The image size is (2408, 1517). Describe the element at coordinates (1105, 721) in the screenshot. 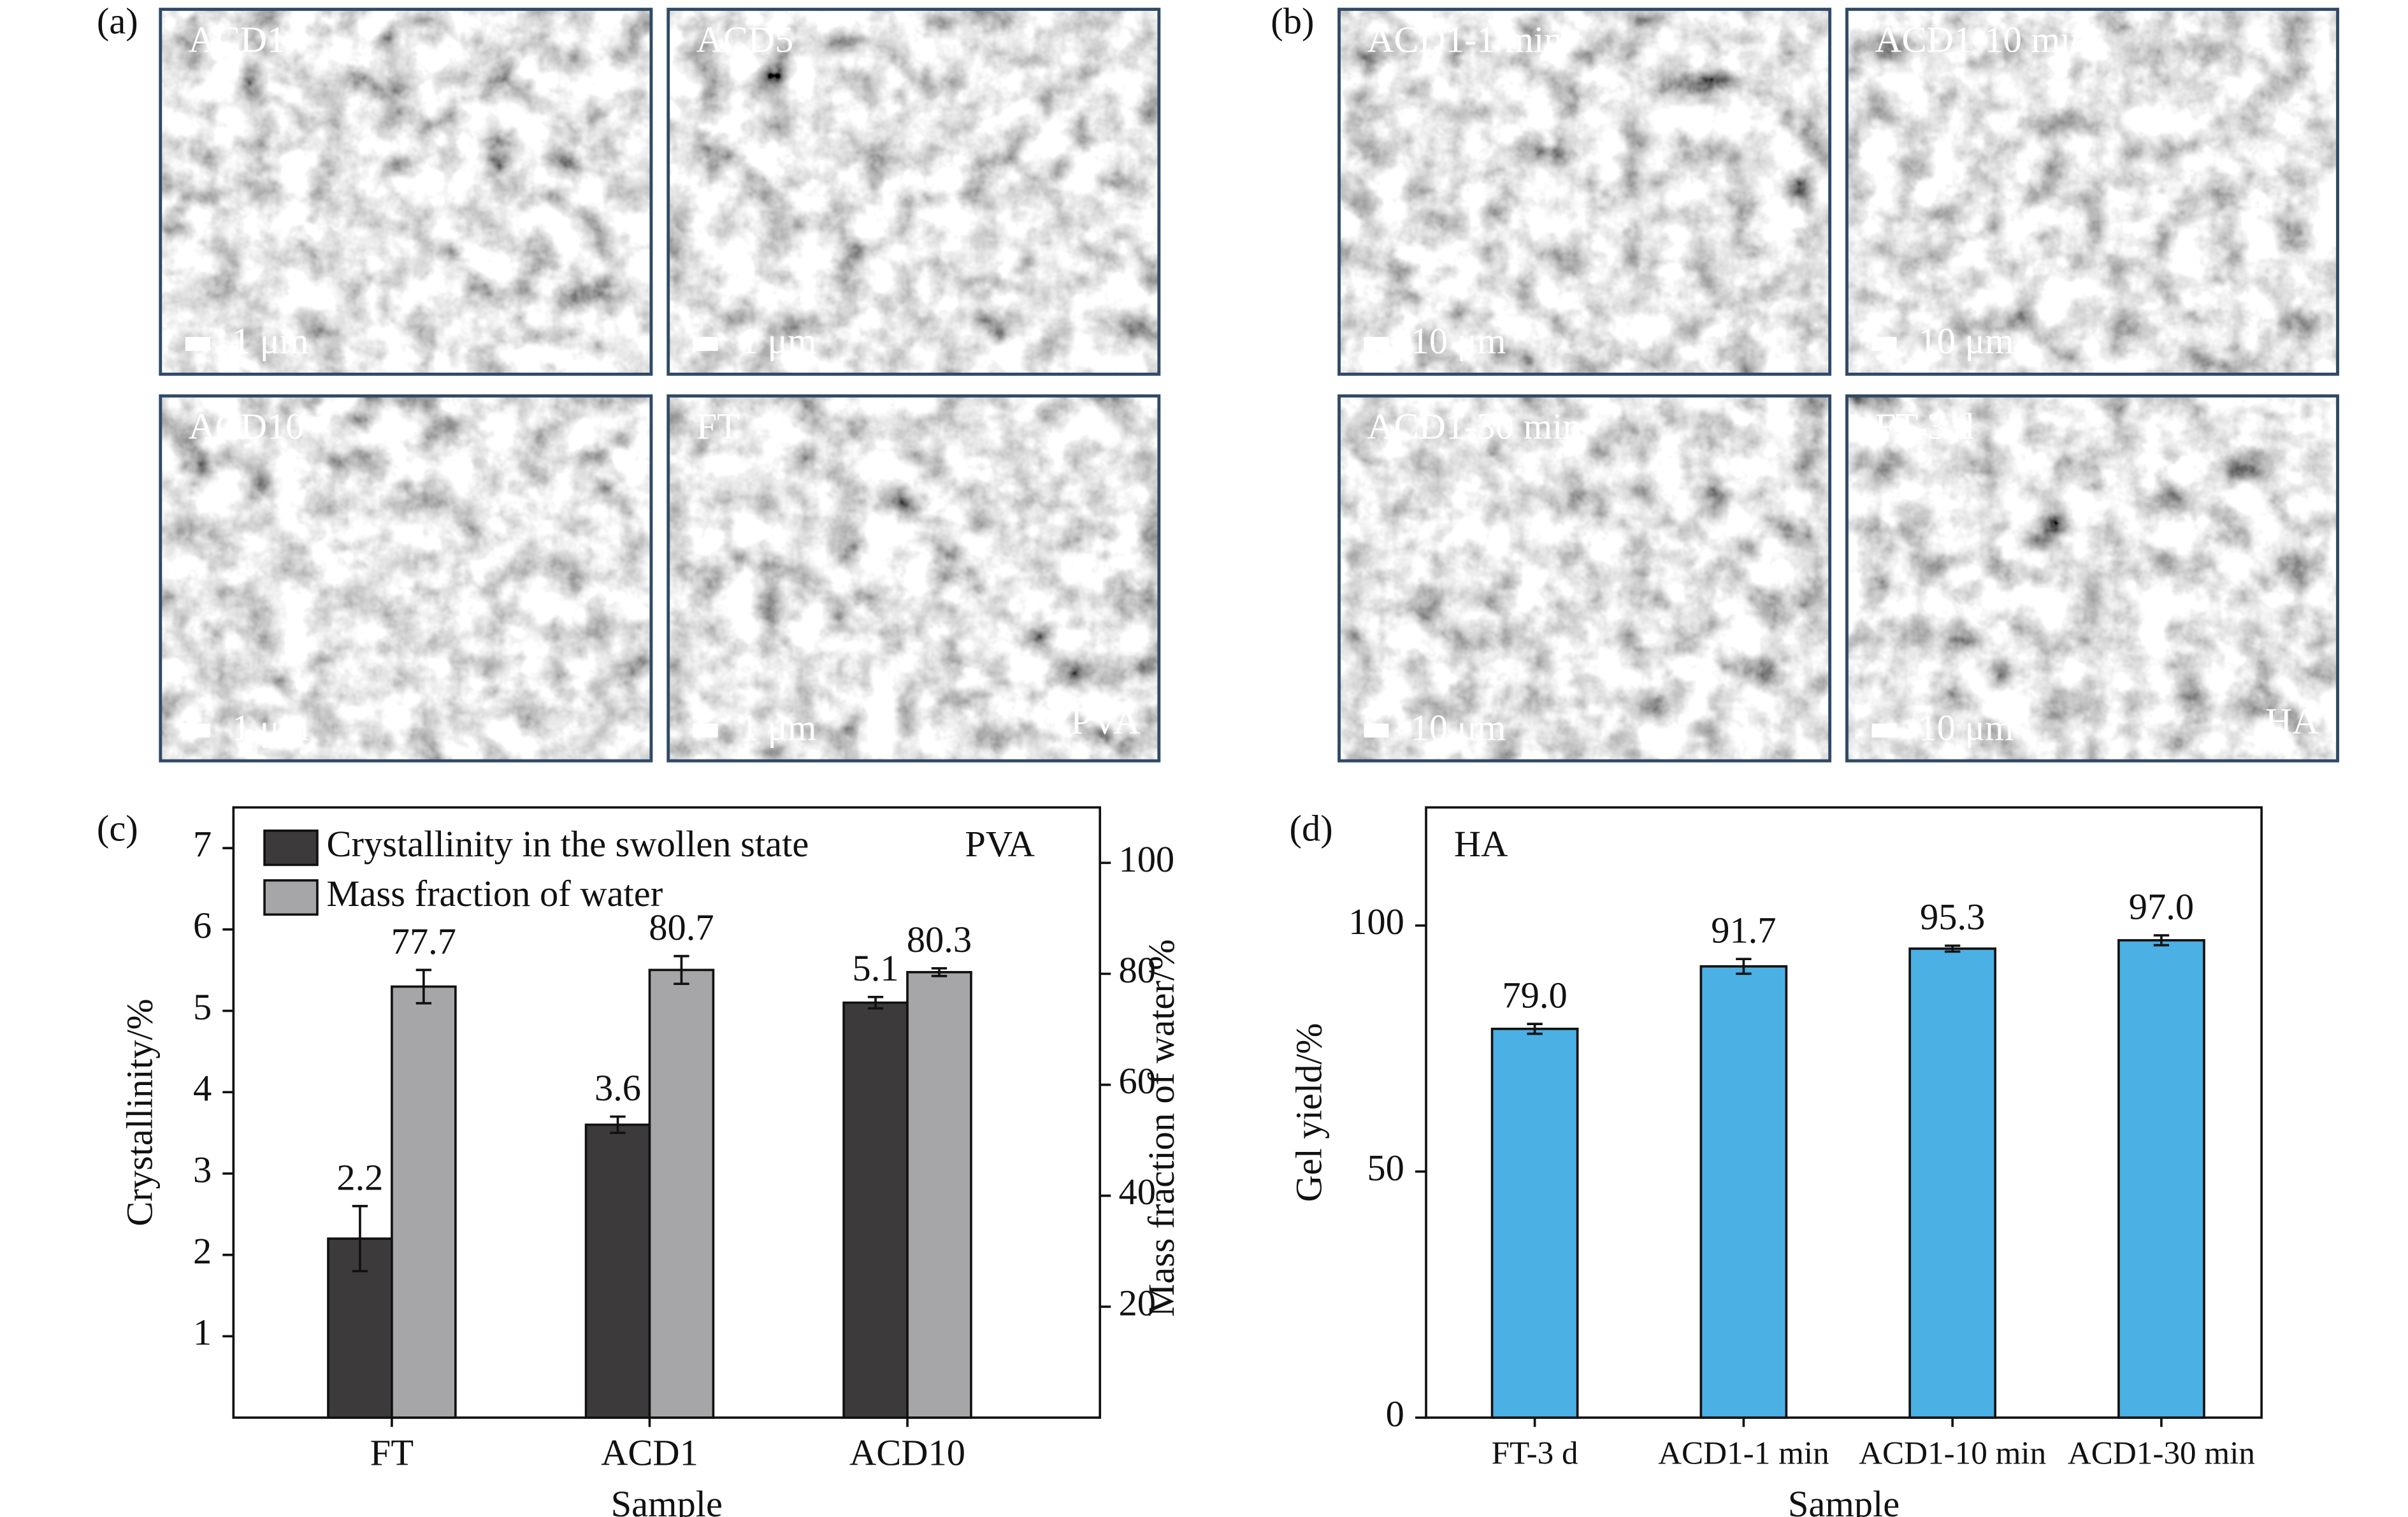

I see `material-label: PVA` at that location.